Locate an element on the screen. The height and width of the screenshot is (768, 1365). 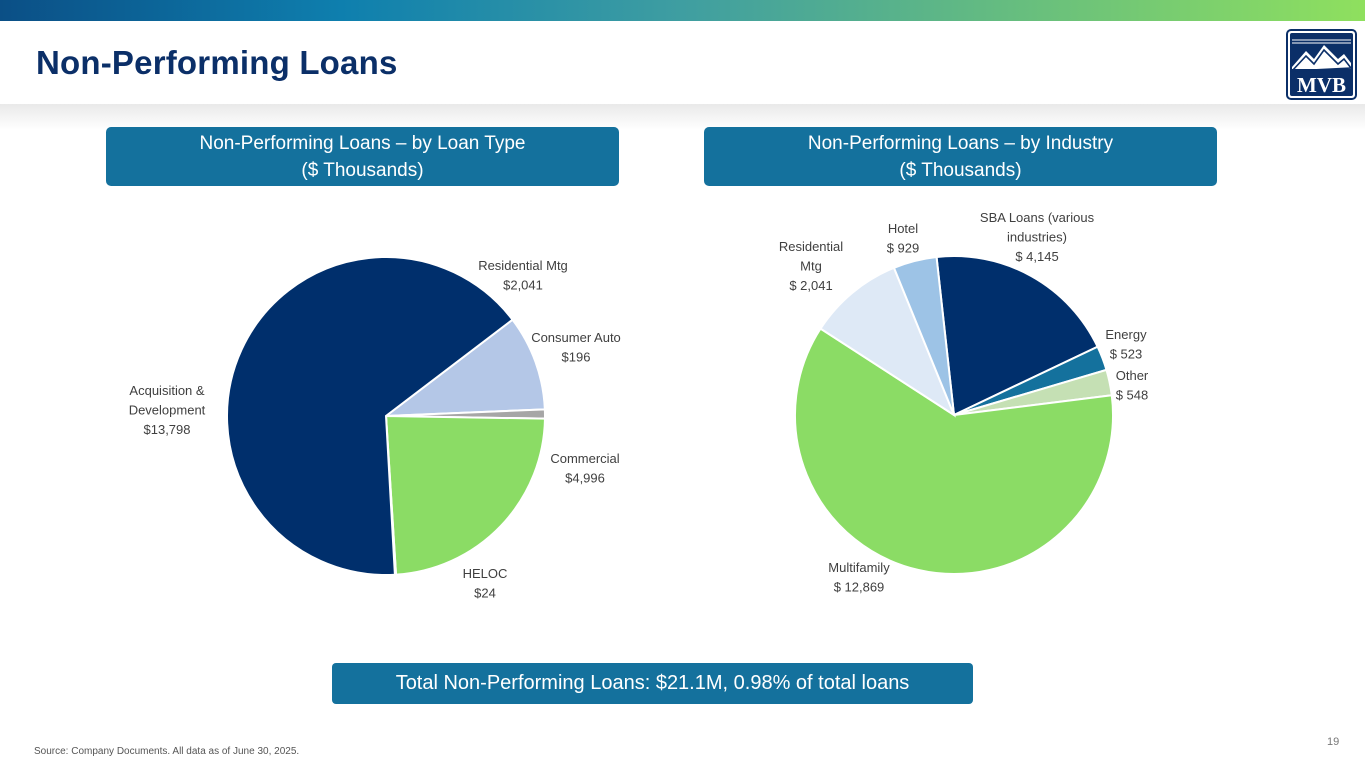
pie-slice-residential is located at coordinates (888, 342).